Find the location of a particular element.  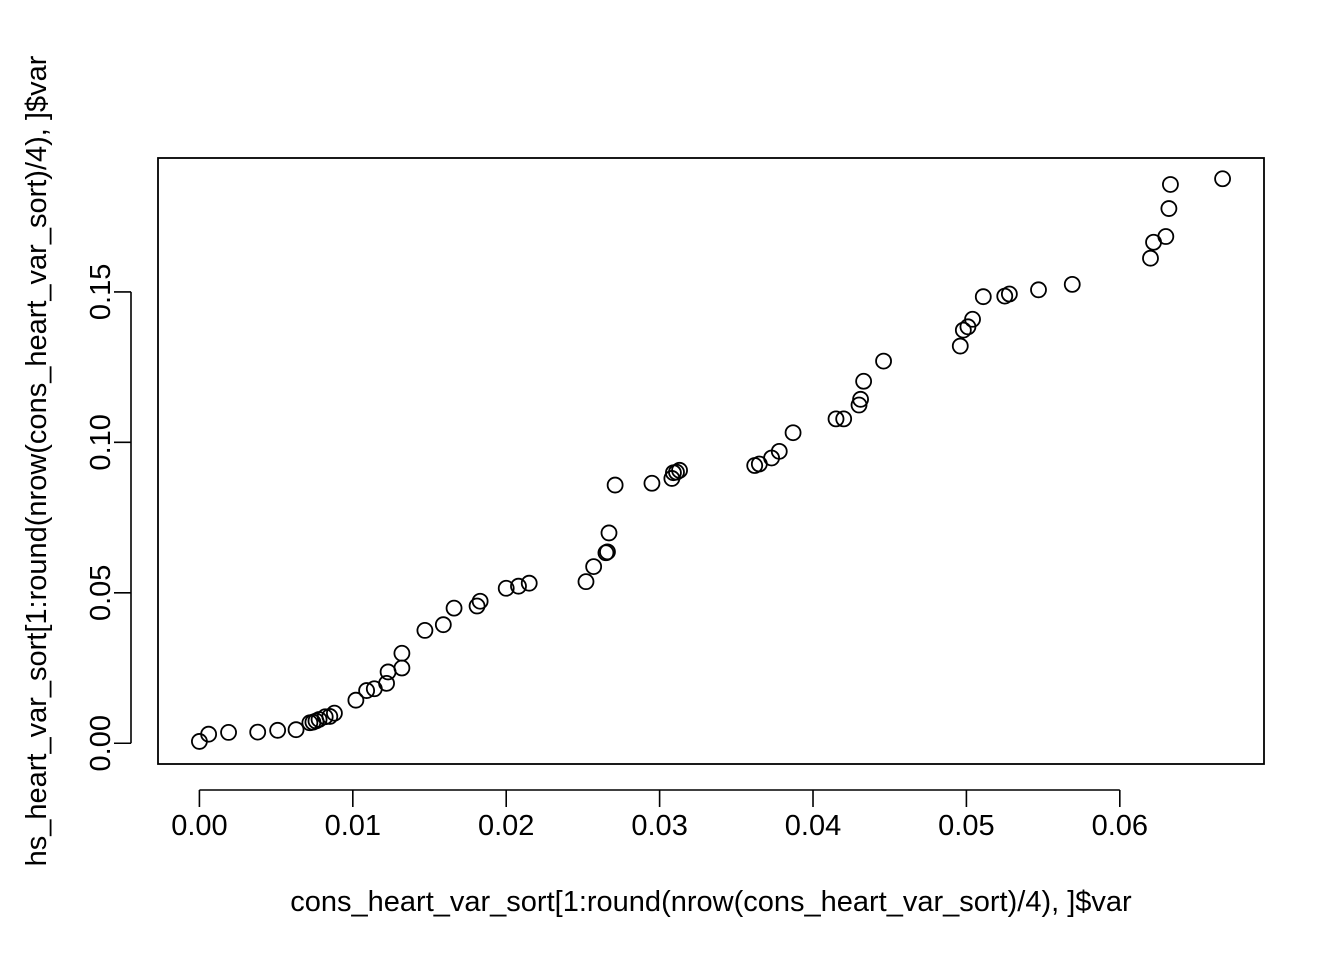

x-tick-label: 0.00 is located at coordinates (199, 826).